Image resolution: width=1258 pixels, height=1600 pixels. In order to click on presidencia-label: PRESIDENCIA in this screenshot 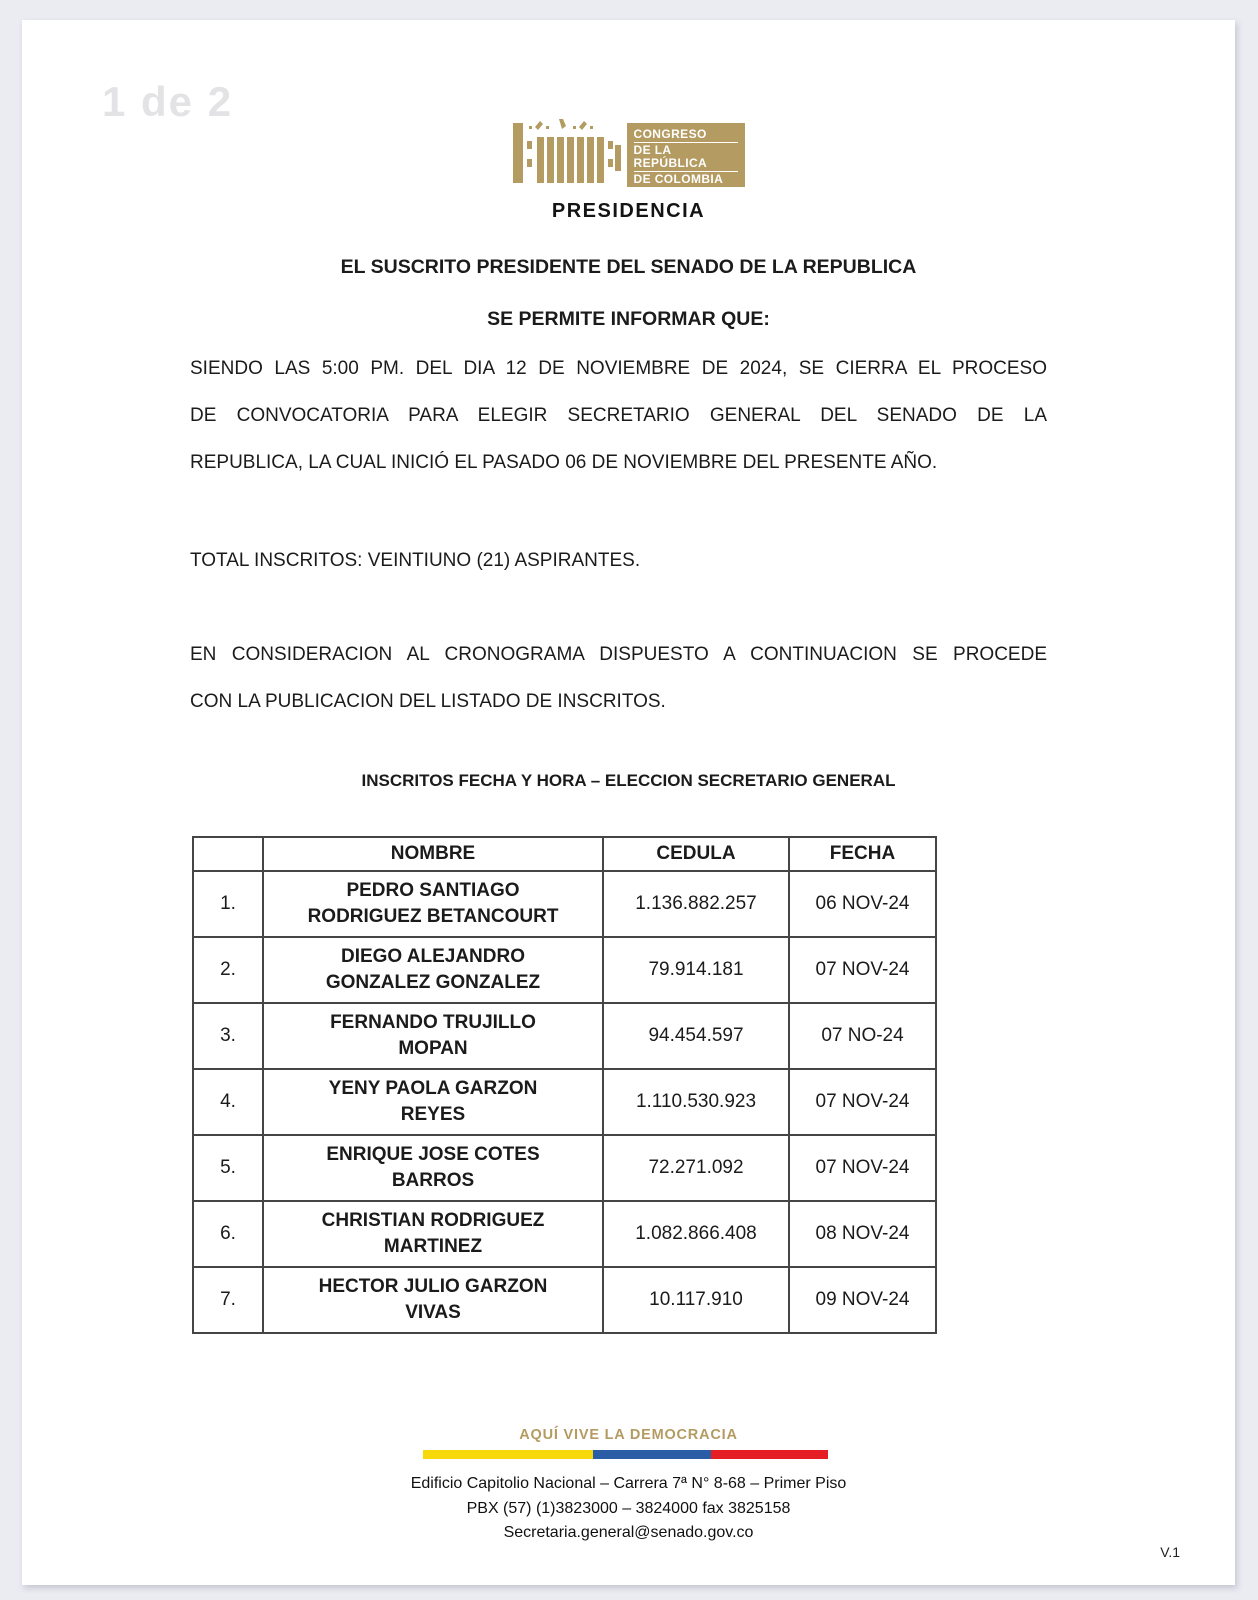, I will do `click(628, 211)`.